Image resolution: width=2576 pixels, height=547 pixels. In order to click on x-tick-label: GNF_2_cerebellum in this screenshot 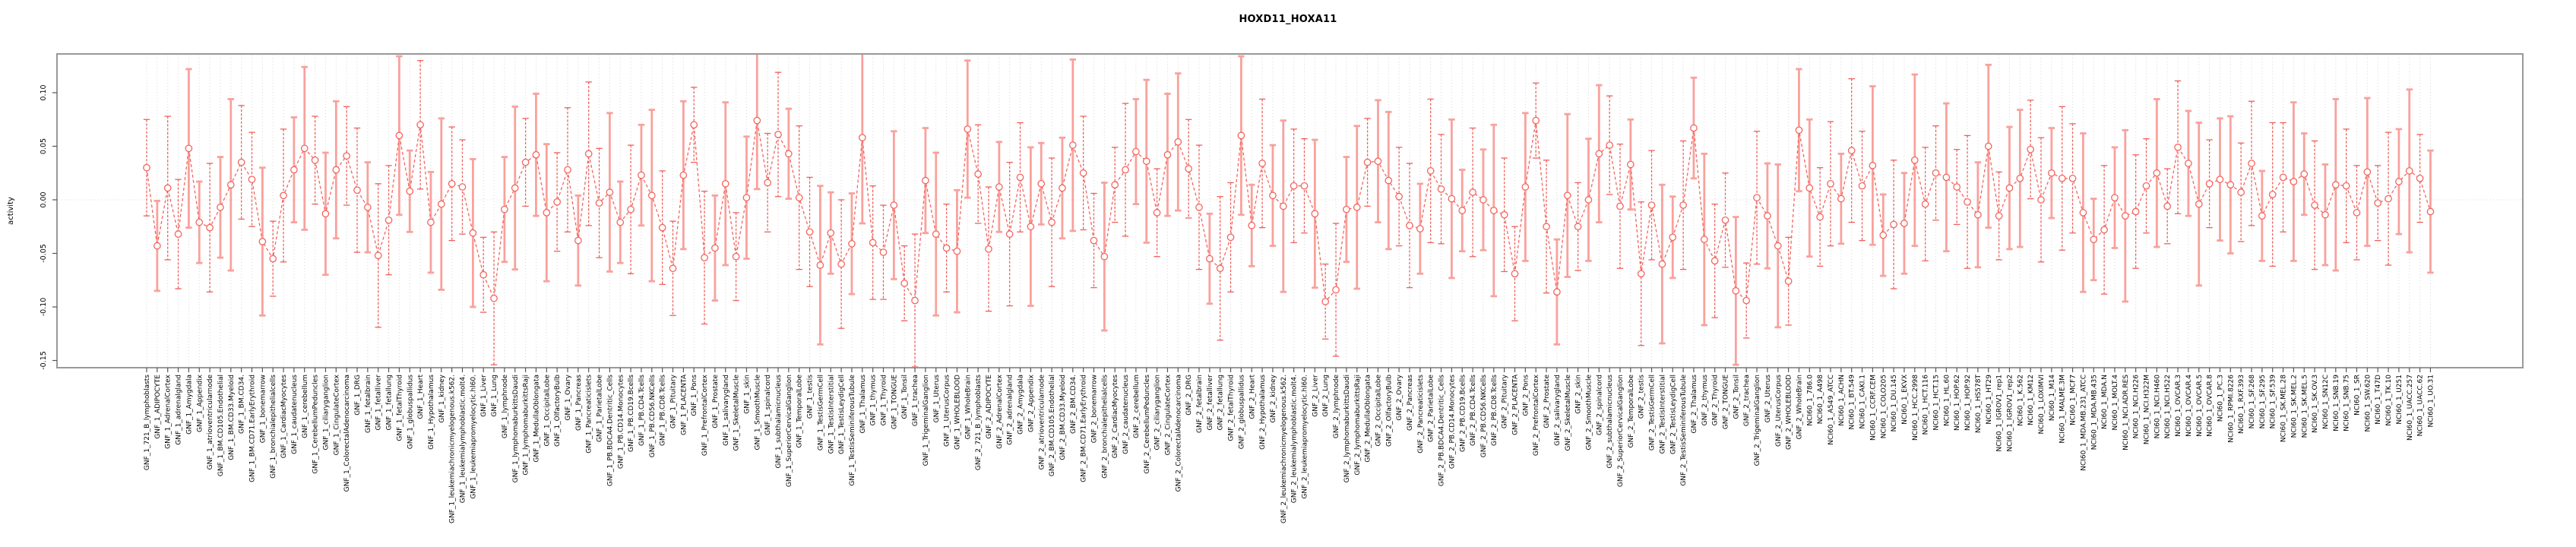, I will do `click(1137, 406)`.